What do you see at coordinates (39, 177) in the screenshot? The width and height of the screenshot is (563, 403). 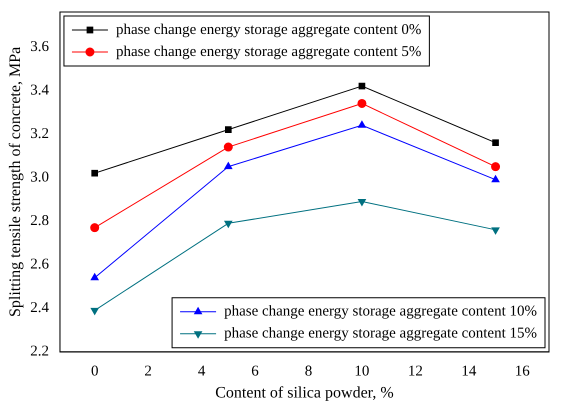 I see `y-tick-label: 3.0` at bounding box center [39, 177].